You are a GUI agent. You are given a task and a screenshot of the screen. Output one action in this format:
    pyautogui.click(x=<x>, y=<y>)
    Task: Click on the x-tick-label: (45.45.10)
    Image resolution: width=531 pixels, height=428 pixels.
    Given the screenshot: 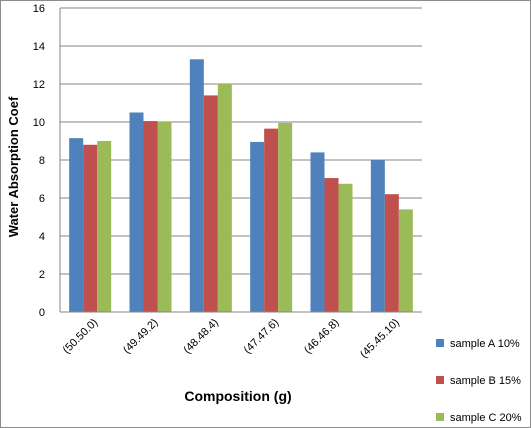 What is the action you would take?
    pyautogui.click(x=380, y=339)
    